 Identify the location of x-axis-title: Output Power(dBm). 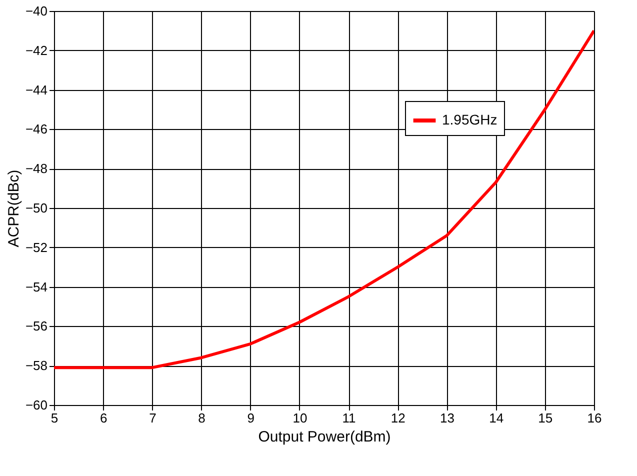
(324, 437).